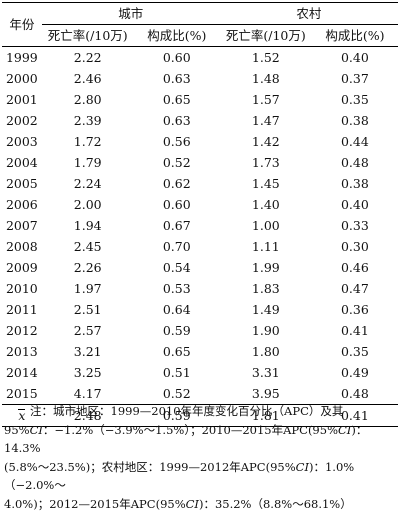 The image size is (400, 514). I want to click on mean-urban-rate: 2.48, so click(87, 415).